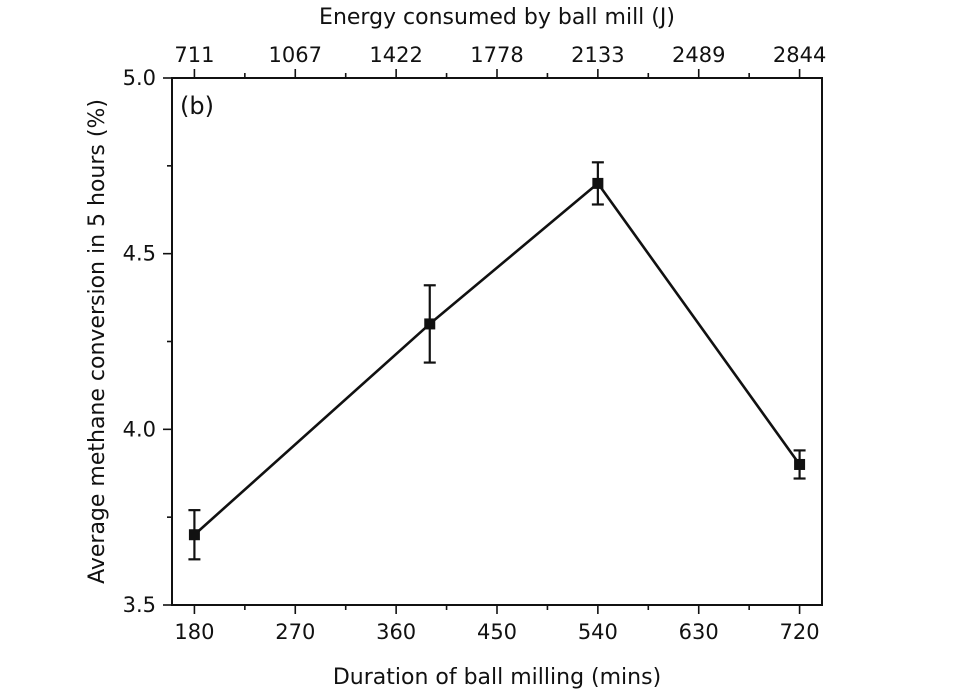 This screenshot has width=960, height=690. I want to click on x2-tick-label: 1067, so click(295, 55).